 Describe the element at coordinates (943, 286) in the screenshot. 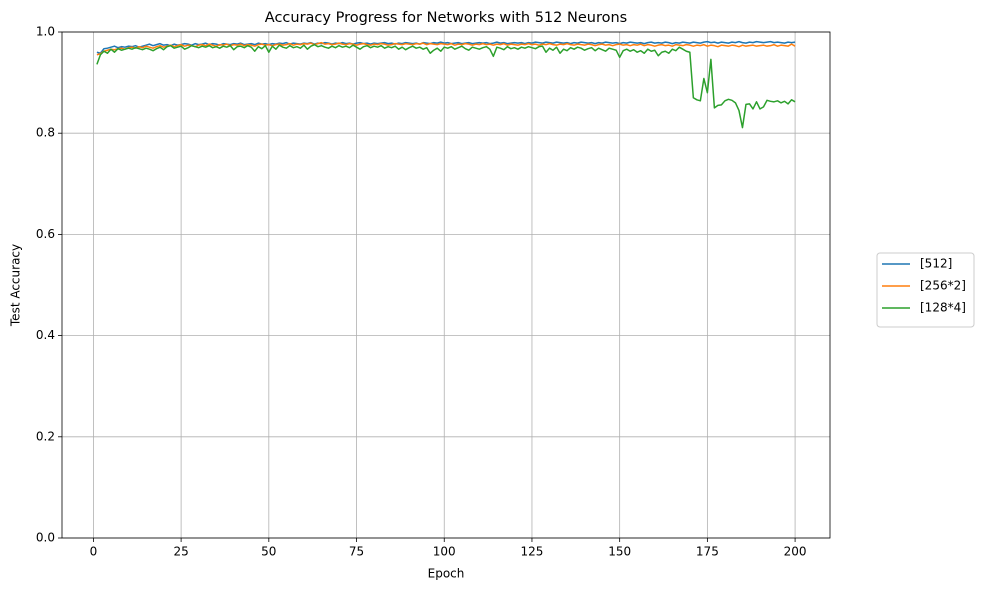

I see `legend-label: [256*2]` at that location.